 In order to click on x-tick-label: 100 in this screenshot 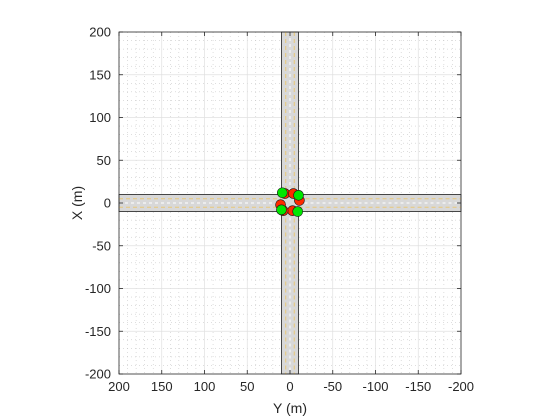, I will do `click(205, 386)`.